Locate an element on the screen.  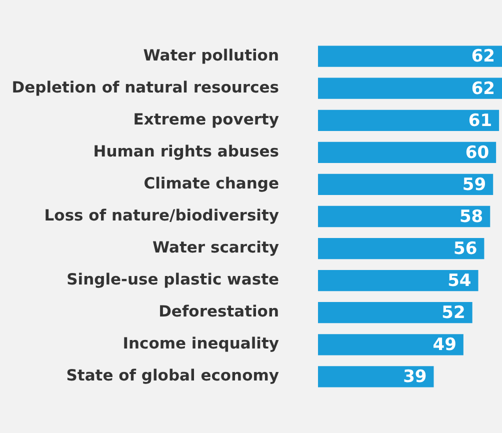
data-label: 54 is located at coordinates (460, 280).